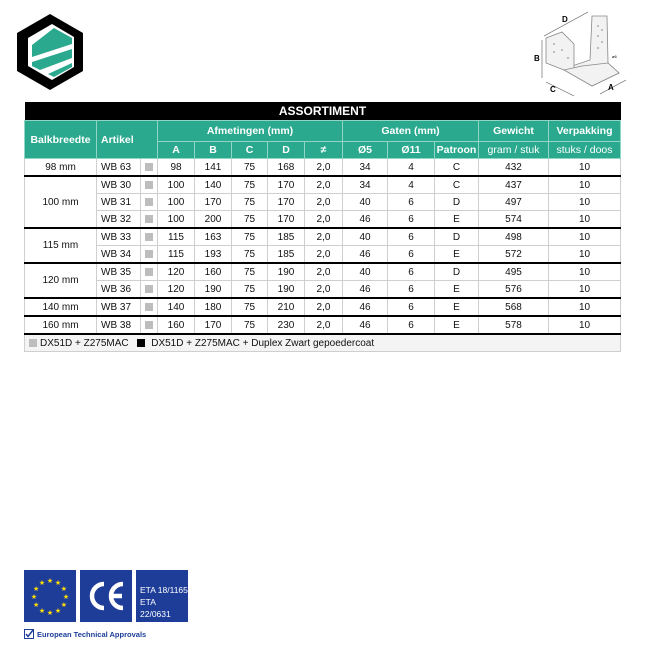 The height and width of the screenshot is (650, 650). I want to click on patroon-cell: E, so click(456, 289).